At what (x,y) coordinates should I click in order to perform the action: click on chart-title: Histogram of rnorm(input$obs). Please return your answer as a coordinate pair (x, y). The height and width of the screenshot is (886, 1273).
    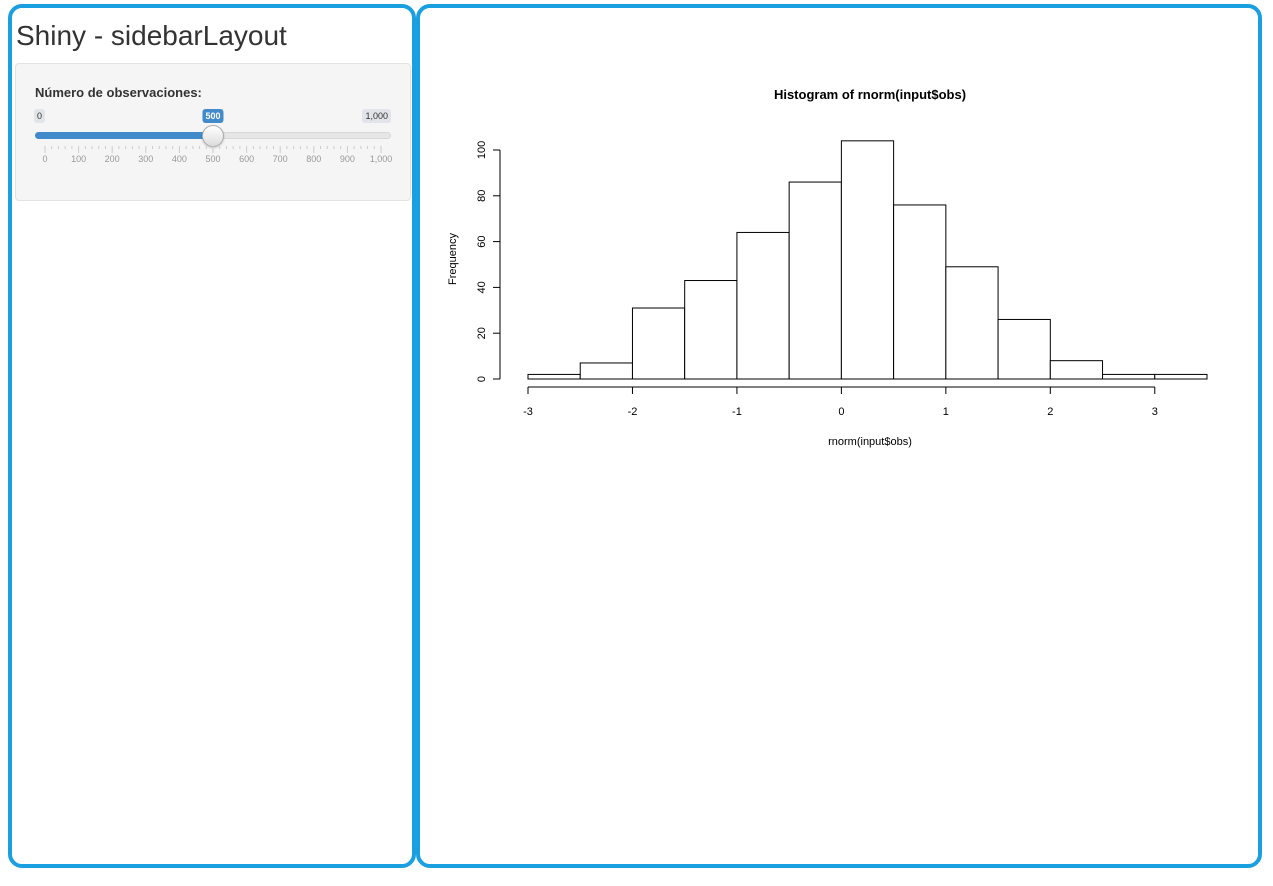
    Looking at the image, I should click on (870, 94).